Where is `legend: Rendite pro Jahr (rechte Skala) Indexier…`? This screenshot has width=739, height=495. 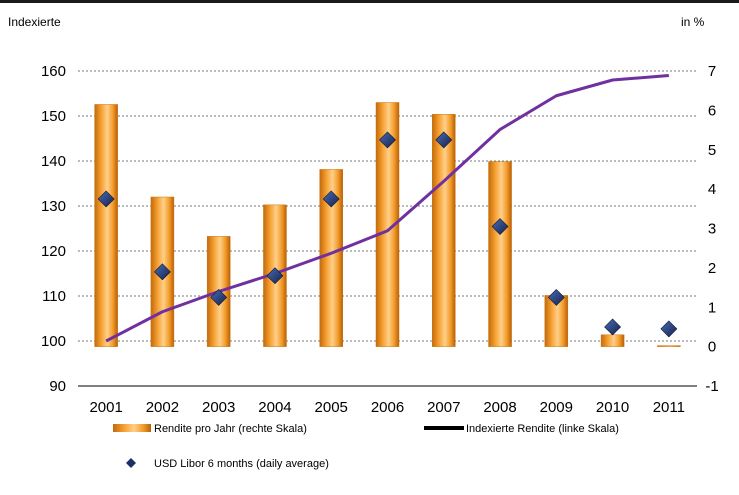
legend: Rendite pro Jahr (rechte Skala) Indexier… is located at coordinates (366, 446).